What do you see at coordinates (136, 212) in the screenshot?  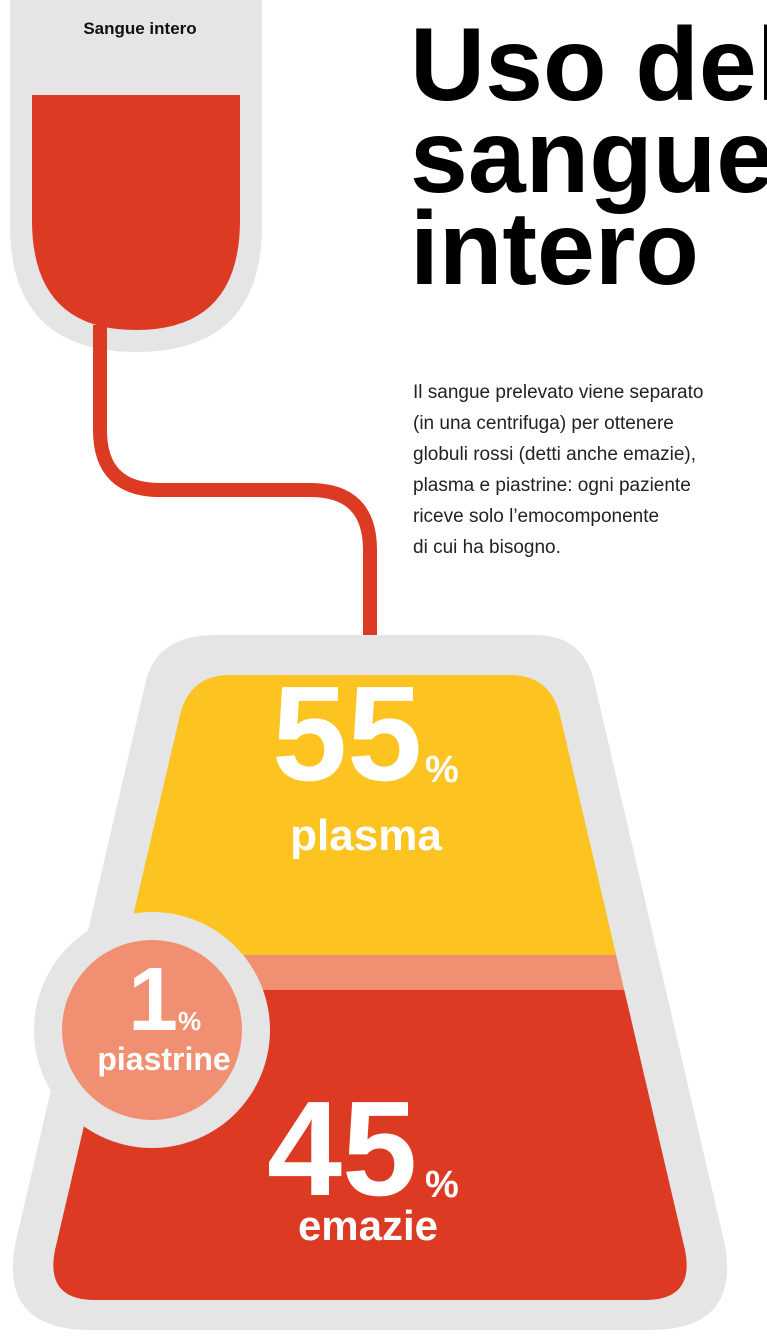 I see `bag-fill` at bounding box center [136, 212].